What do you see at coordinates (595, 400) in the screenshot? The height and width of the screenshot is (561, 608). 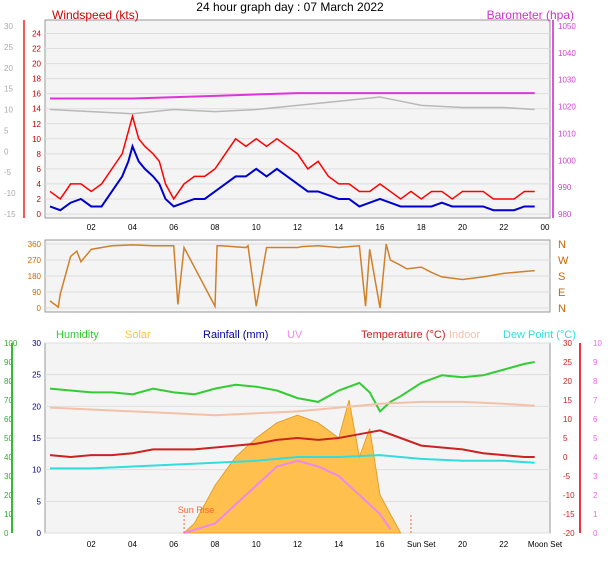 I see `uv-tick-label: 7` at bounding box center [595, 400].